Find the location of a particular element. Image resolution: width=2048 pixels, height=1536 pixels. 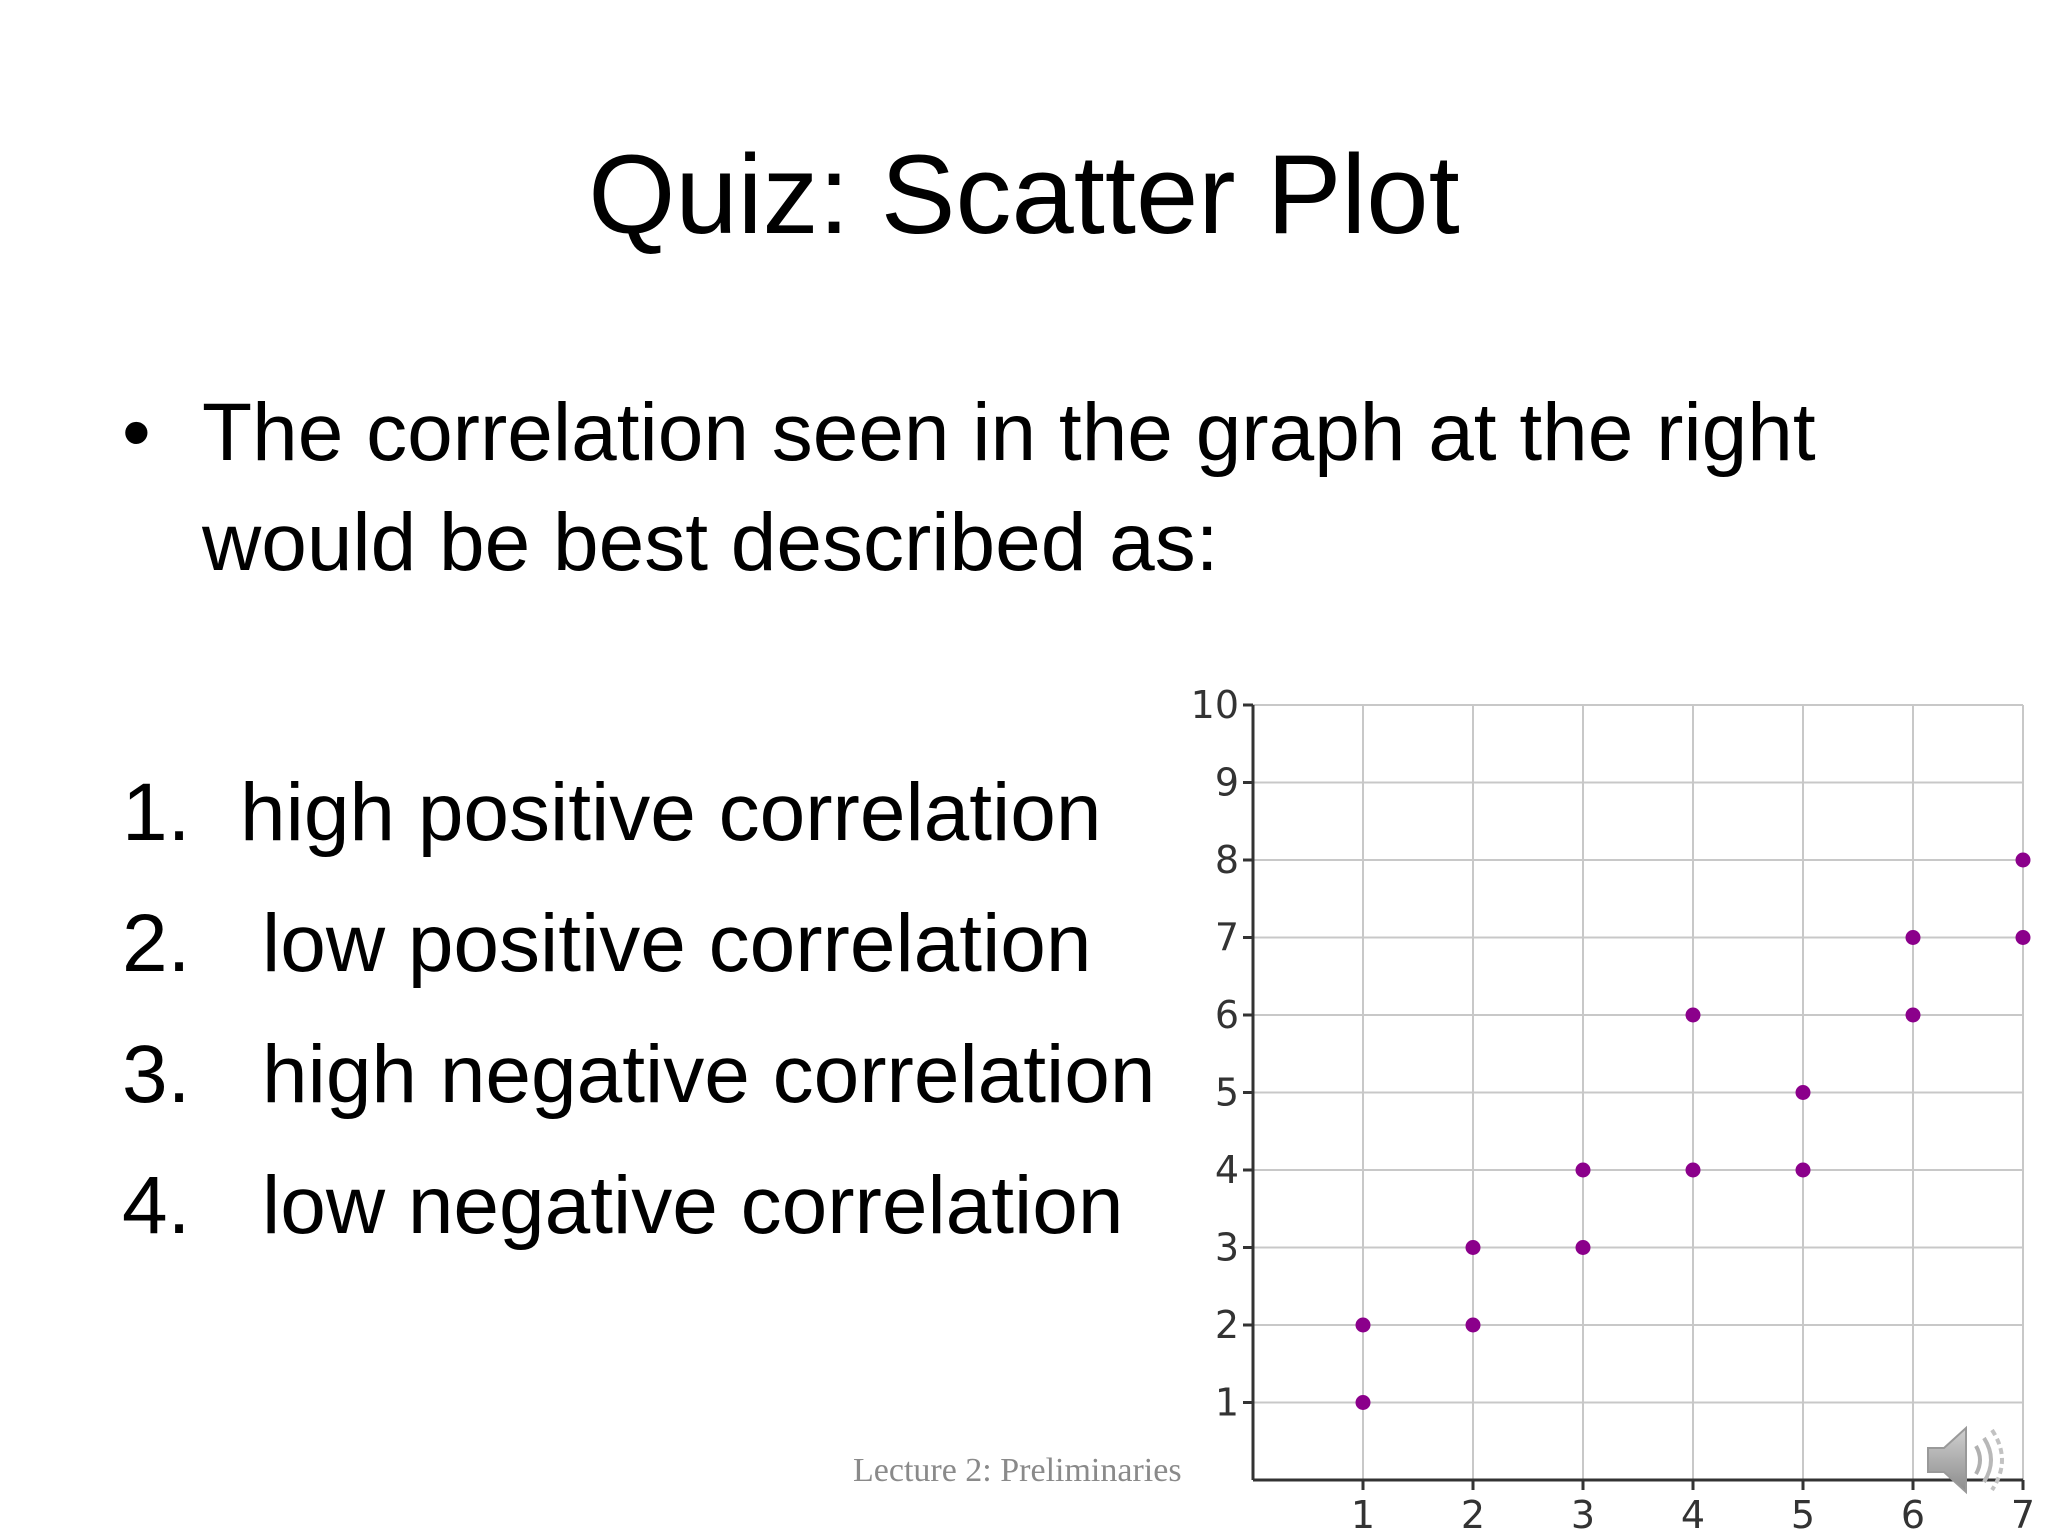

chart-points is located at coordinates (1693, 1131).